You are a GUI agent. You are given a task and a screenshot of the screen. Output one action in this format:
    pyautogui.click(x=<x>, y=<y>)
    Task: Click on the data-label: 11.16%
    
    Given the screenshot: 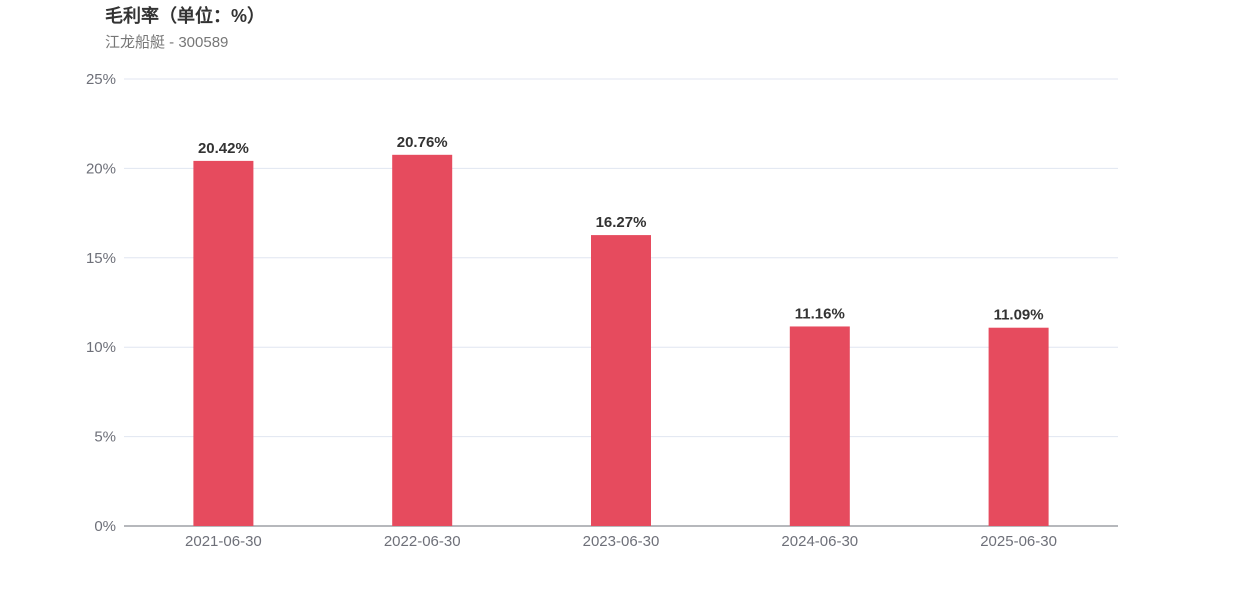 What is the action you would take?
    pyautogui.click(x=820, y=313)
    